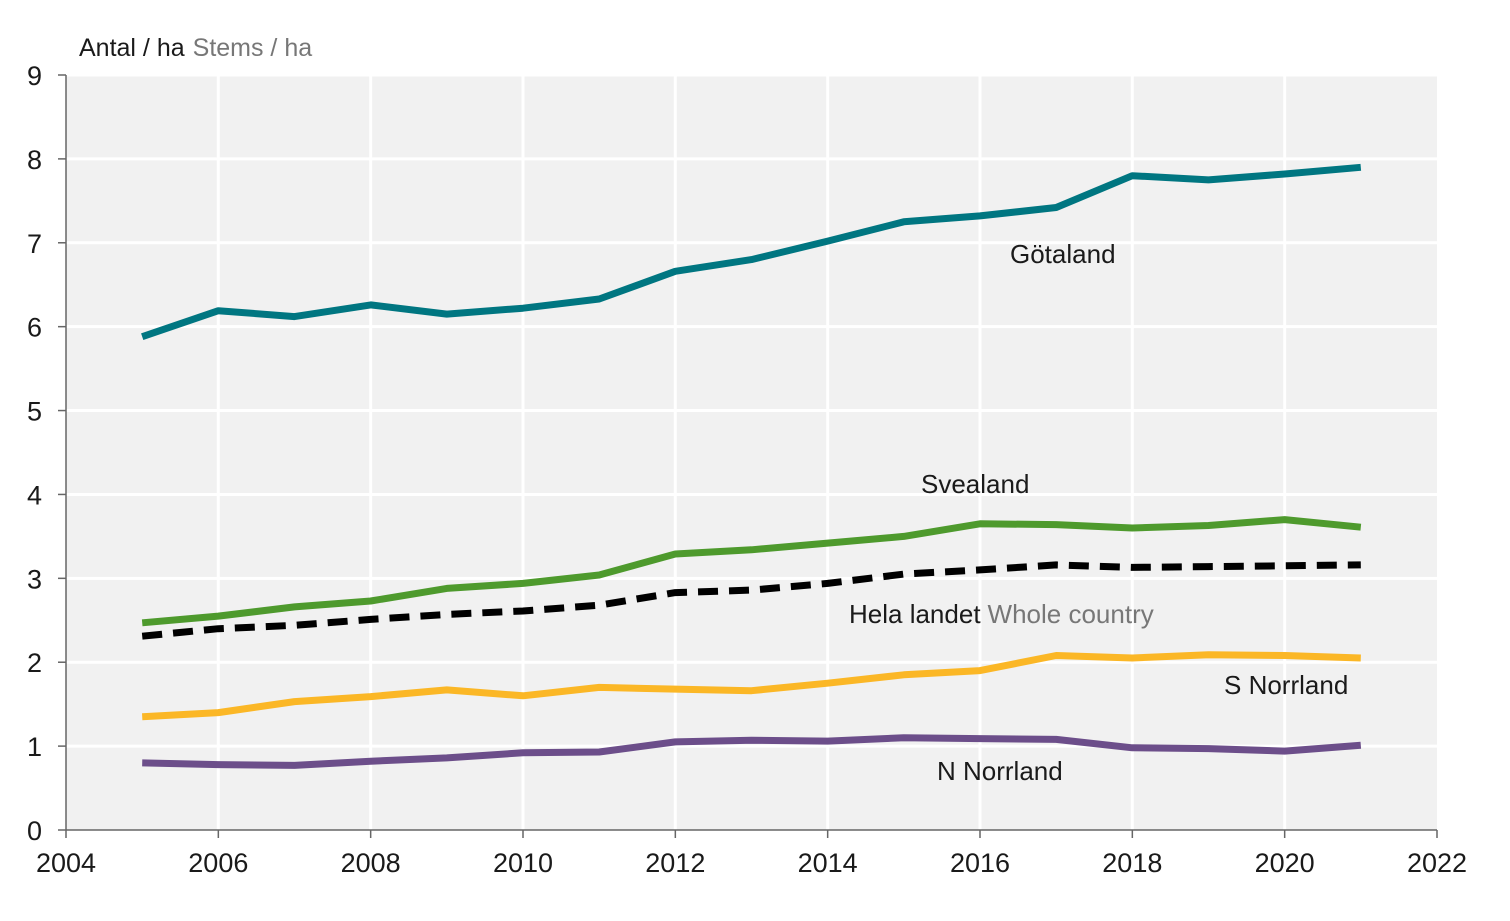 This screenshot has height=921, width=1510. I want to click on y-tick-label-9: 9, so click(34, 76).